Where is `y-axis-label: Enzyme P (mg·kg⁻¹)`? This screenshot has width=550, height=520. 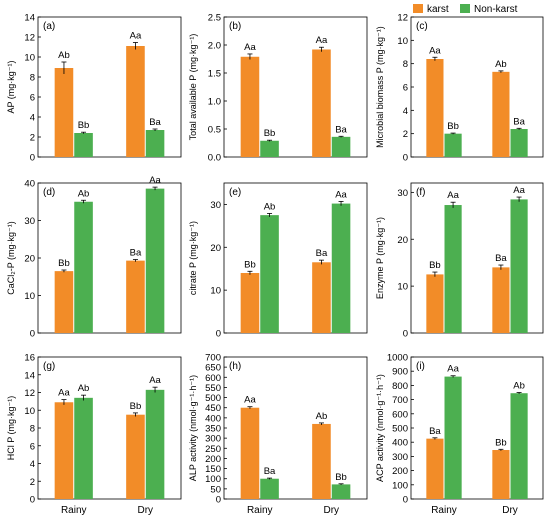 y-axis-label: Enzyme P (mg·kg⁻¹) is located at coordinates (380, 258).